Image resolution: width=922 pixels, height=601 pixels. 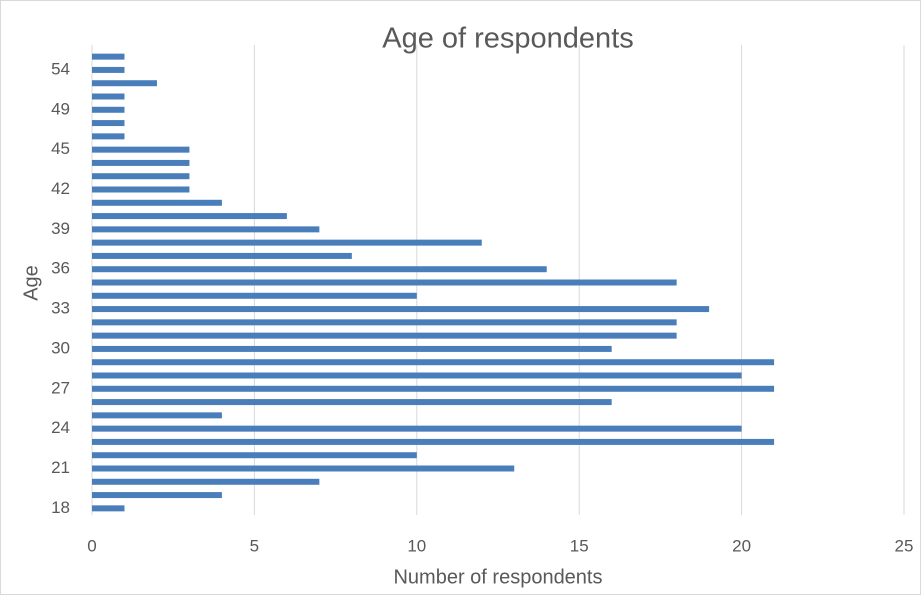 What do you see at coordinates (31, 283) in the screenshot?
I see `y-axis-label: Age` at bounding box center [31, 283].